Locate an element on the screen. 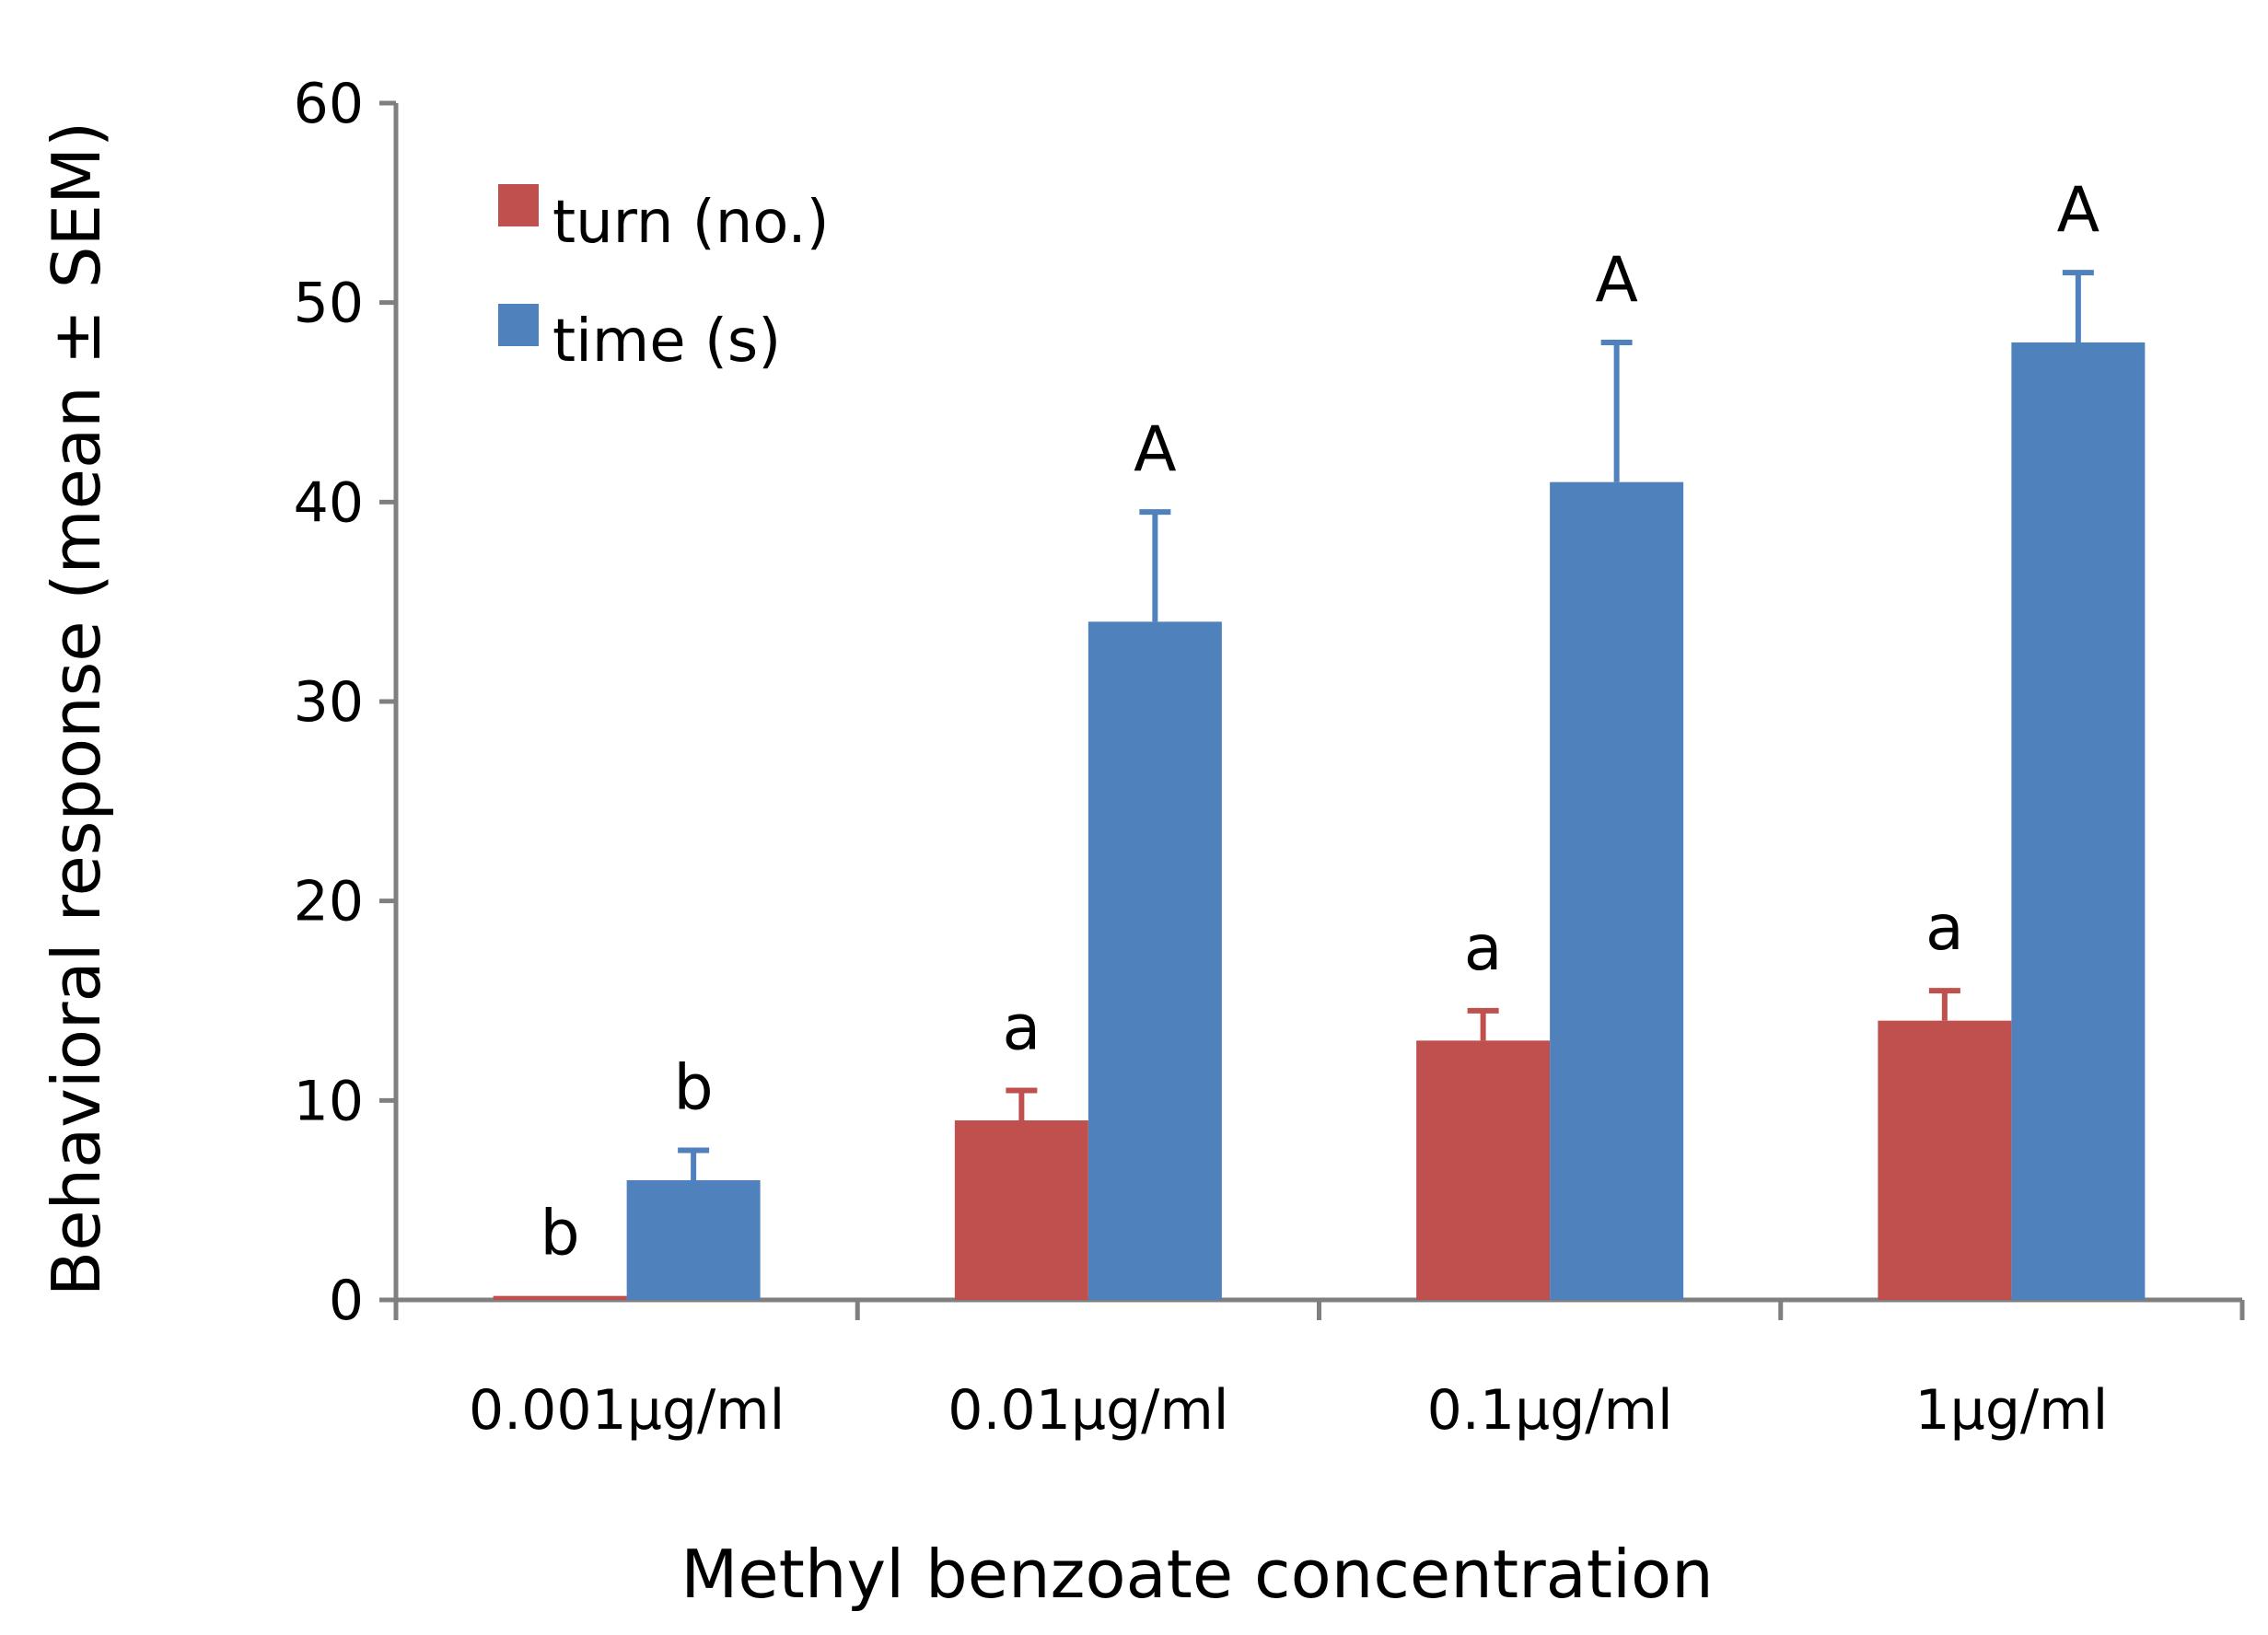  sig-label-time-0: b is located at coordinates (694, 1088).